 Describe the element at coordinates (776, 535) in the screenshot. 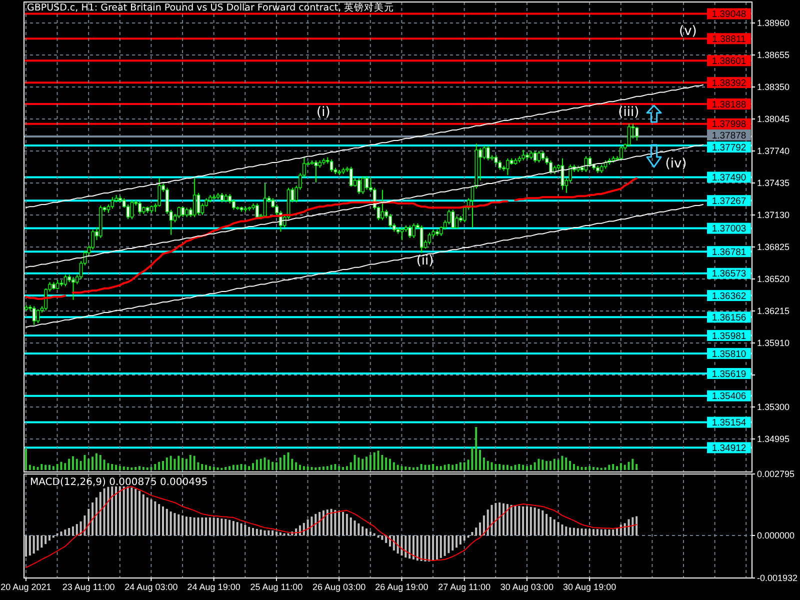

I see `y-tick-label: 0.000000` at that location.